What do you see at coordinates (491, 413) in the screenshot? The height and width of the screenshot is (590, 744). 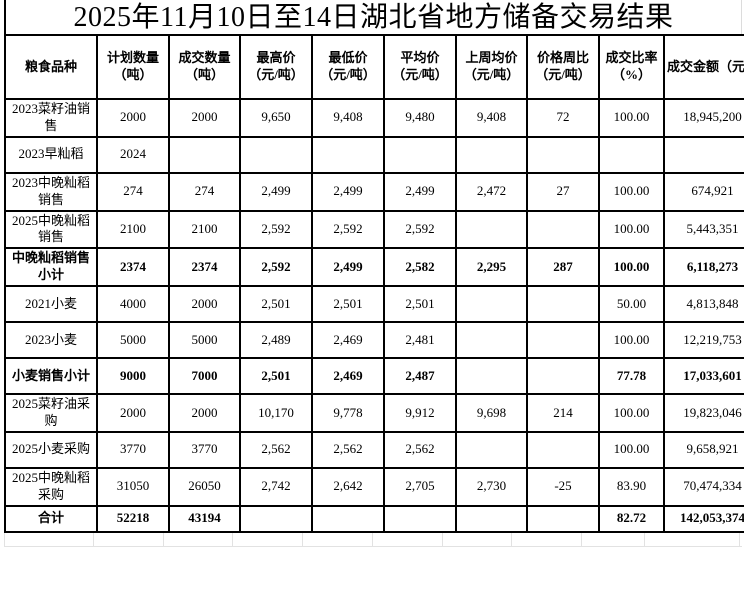 I see `value-cell: 9,698` at bounding box center [491, 413].